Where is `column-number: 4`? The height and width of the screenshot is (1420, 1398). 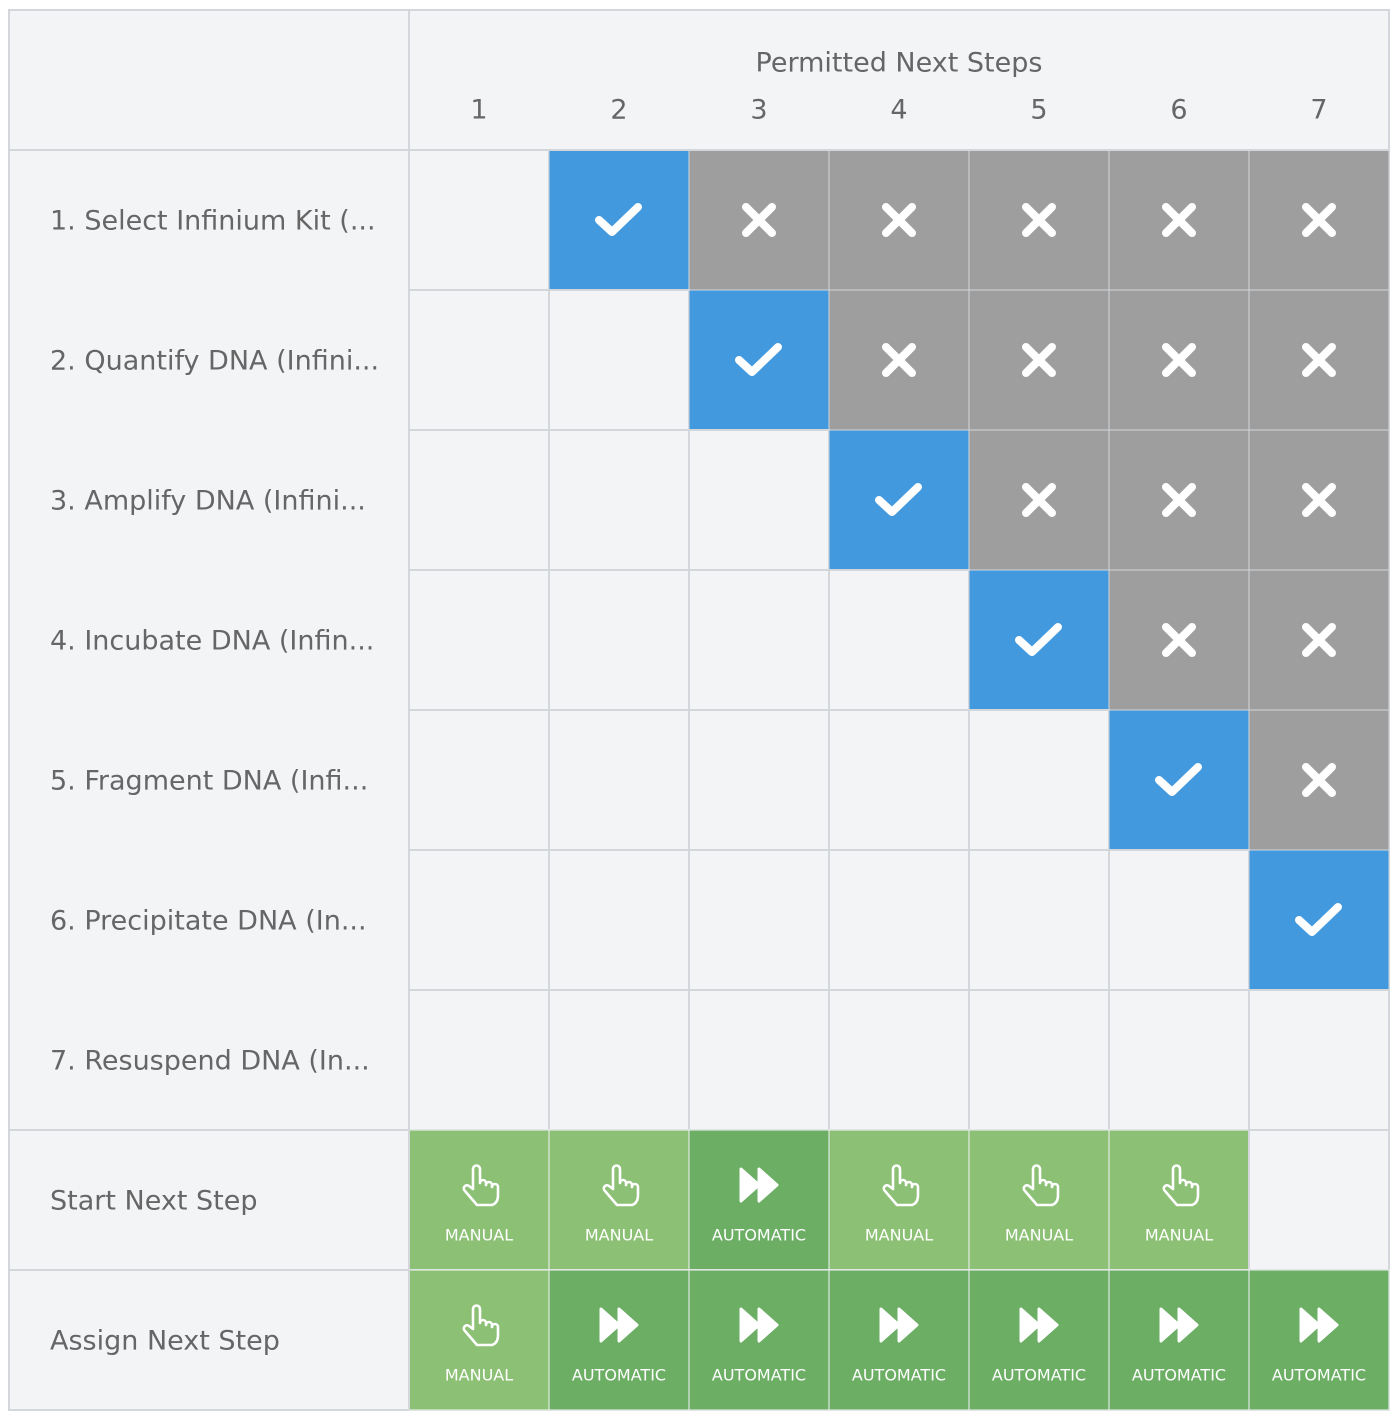 column-number: 4 is located at coordinates (898, 110).